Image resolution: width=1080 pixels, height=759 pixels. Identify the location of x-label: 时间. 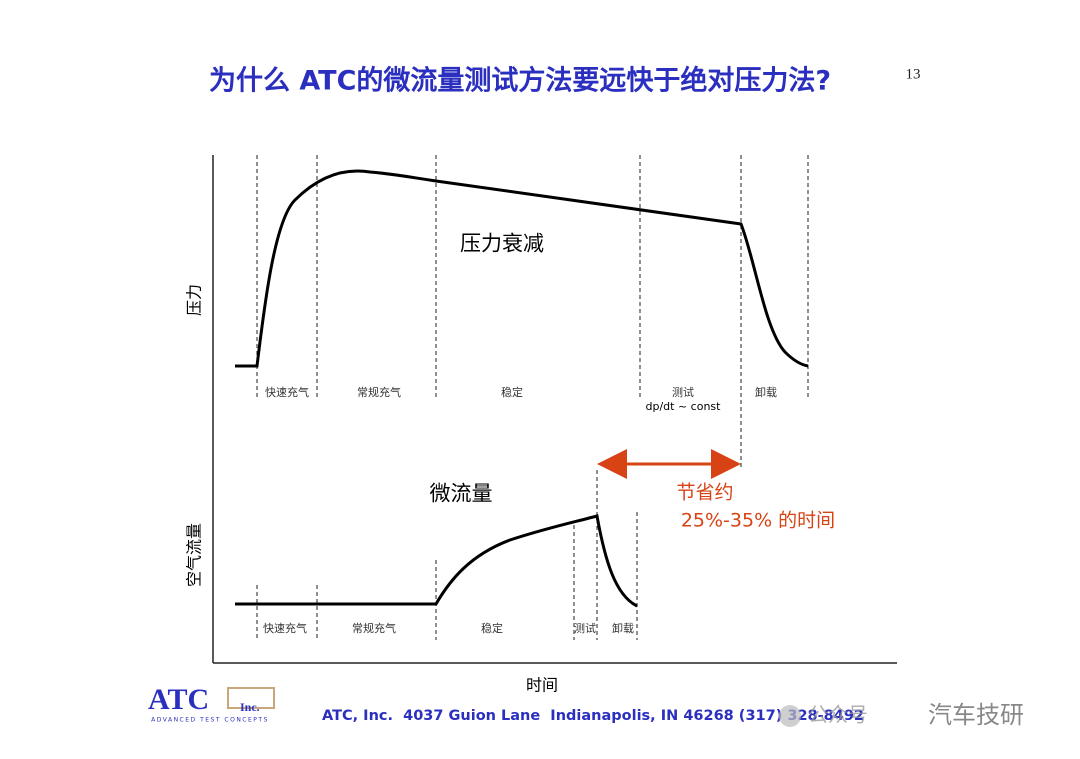
(542, 685).